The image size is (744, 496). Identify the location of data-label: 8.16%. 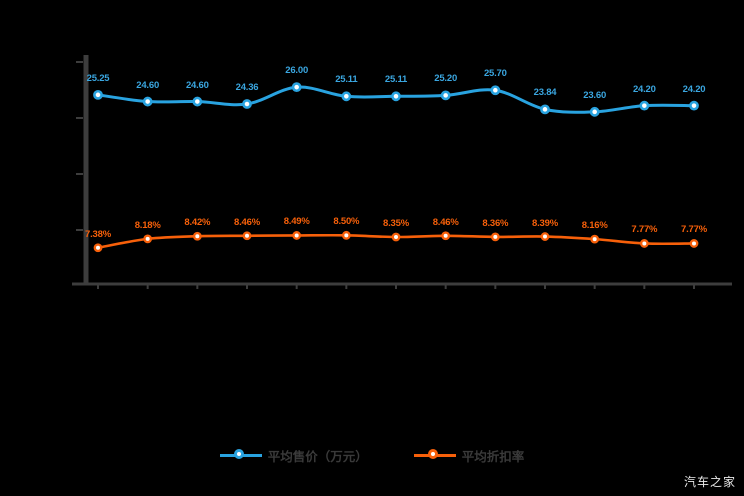
(594, 226).